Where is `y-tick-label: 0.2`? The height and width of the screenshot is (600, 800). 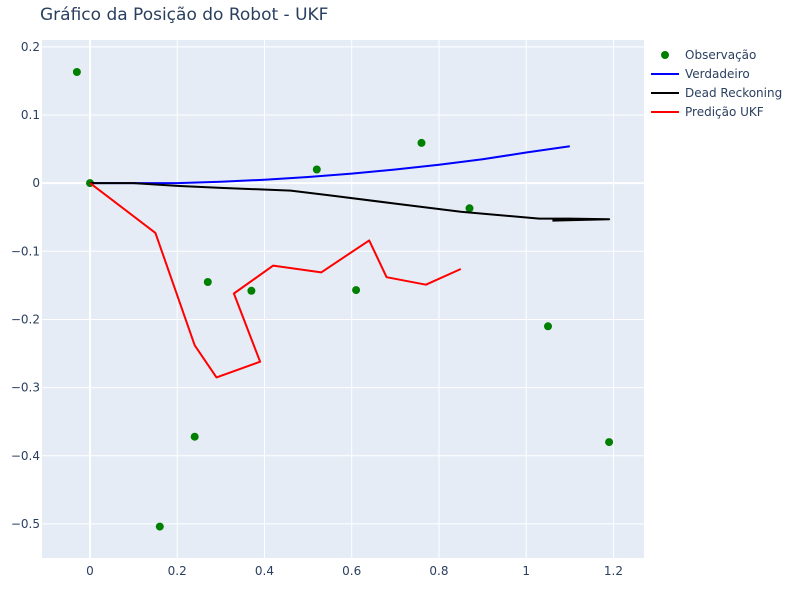
y-tick-label: 0.2 is located at coordinates (30, 47).